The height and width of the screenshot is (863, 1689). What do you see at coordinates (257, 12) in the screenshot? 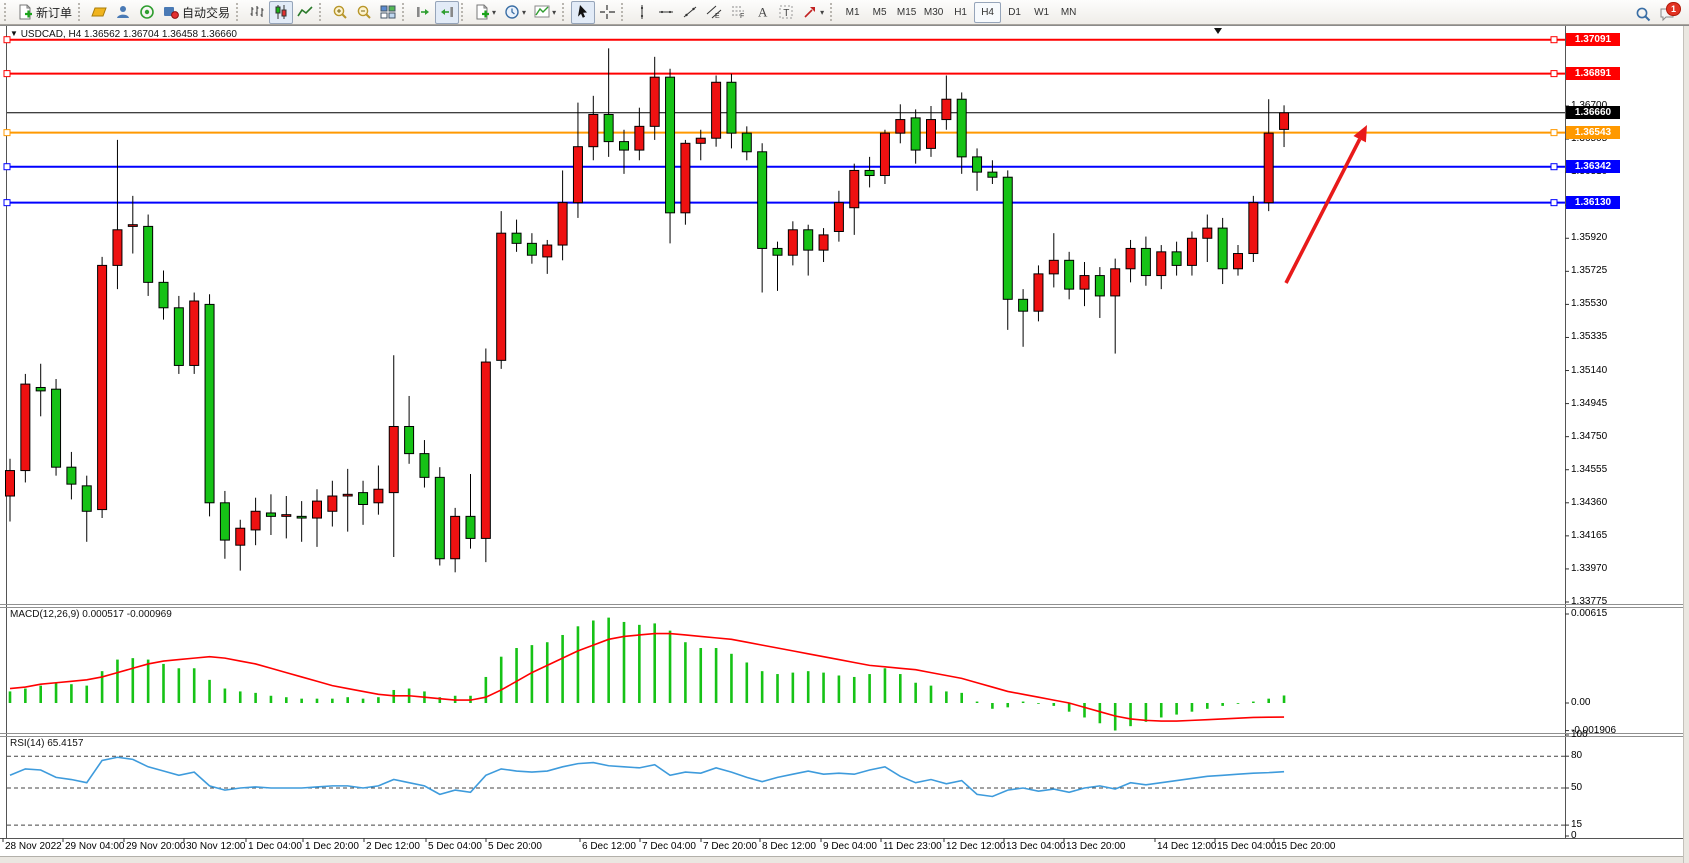
I see `bar-chart-button` at bounding box center [257, 12].